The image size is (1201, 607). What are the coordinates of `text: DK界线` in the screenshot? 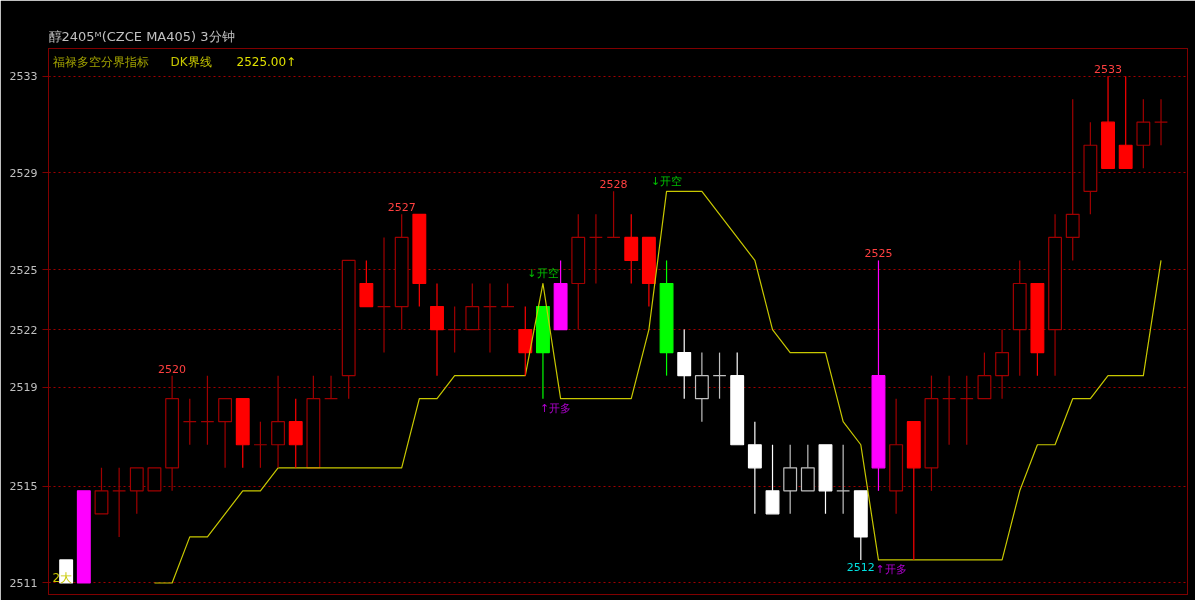 It's located at (191, 61).